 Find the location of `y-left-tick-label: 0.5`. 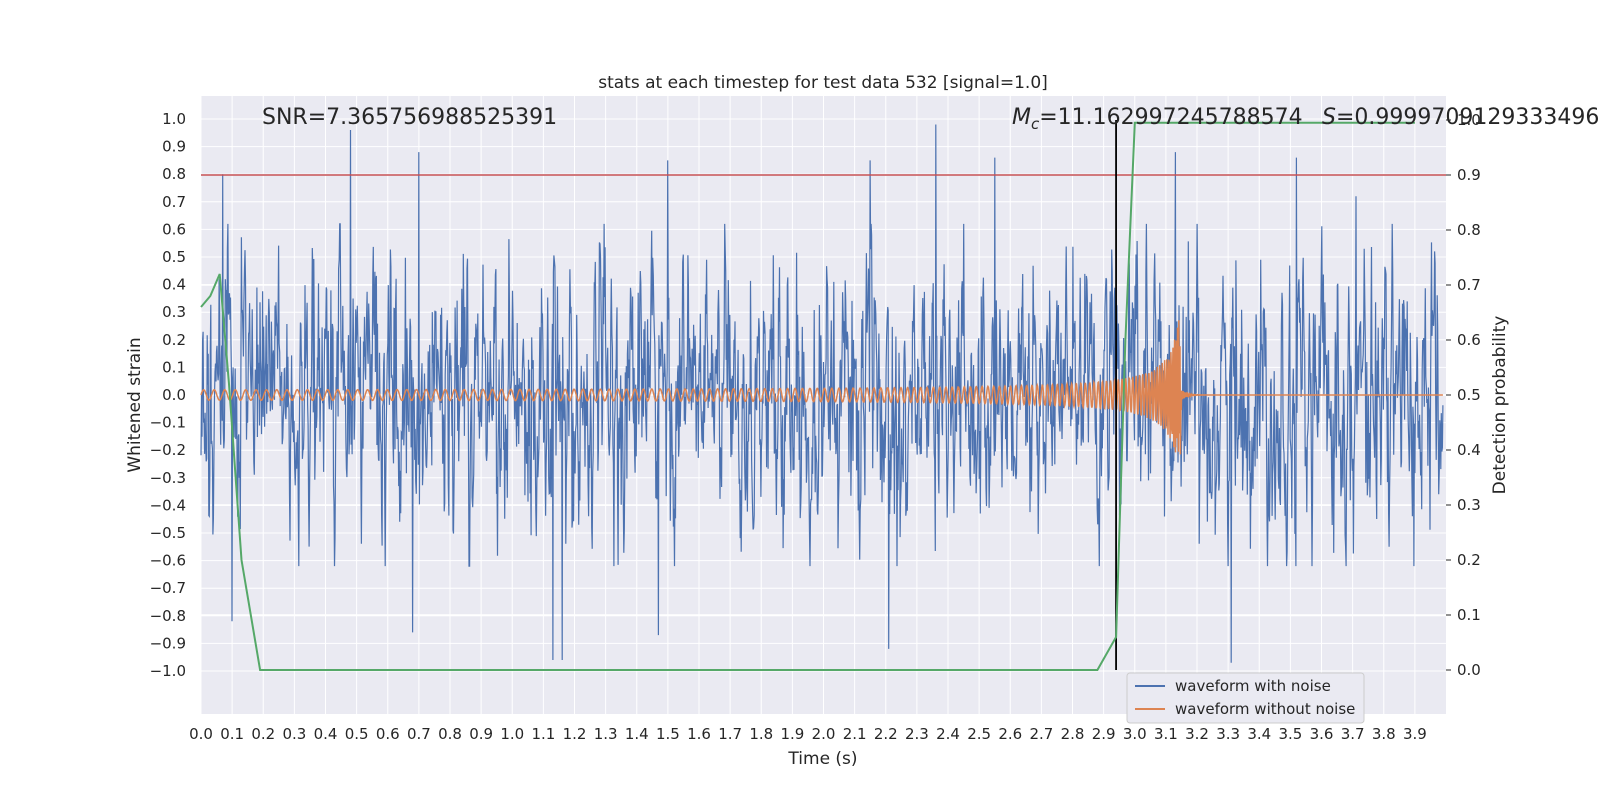

y-left-tick-label: 0.5 is located at coordinates (174, 257).